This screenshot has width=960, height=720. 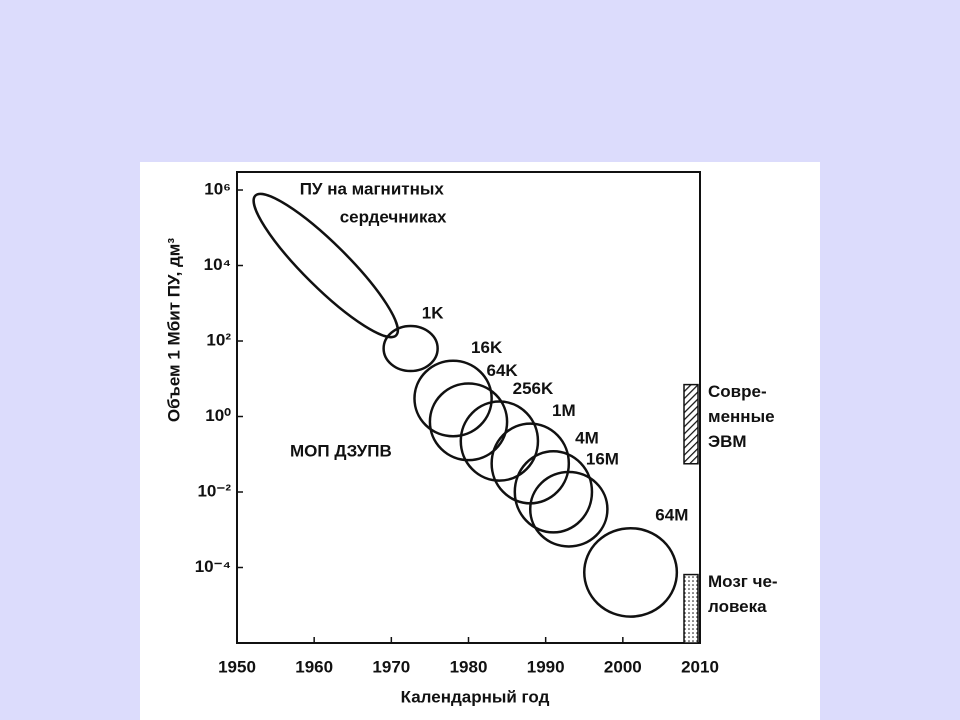 What do you see at coordinates (475, 696) in the screenshot?
I see `x-axis-label: Календарный год` at bounding box center [475, 696].